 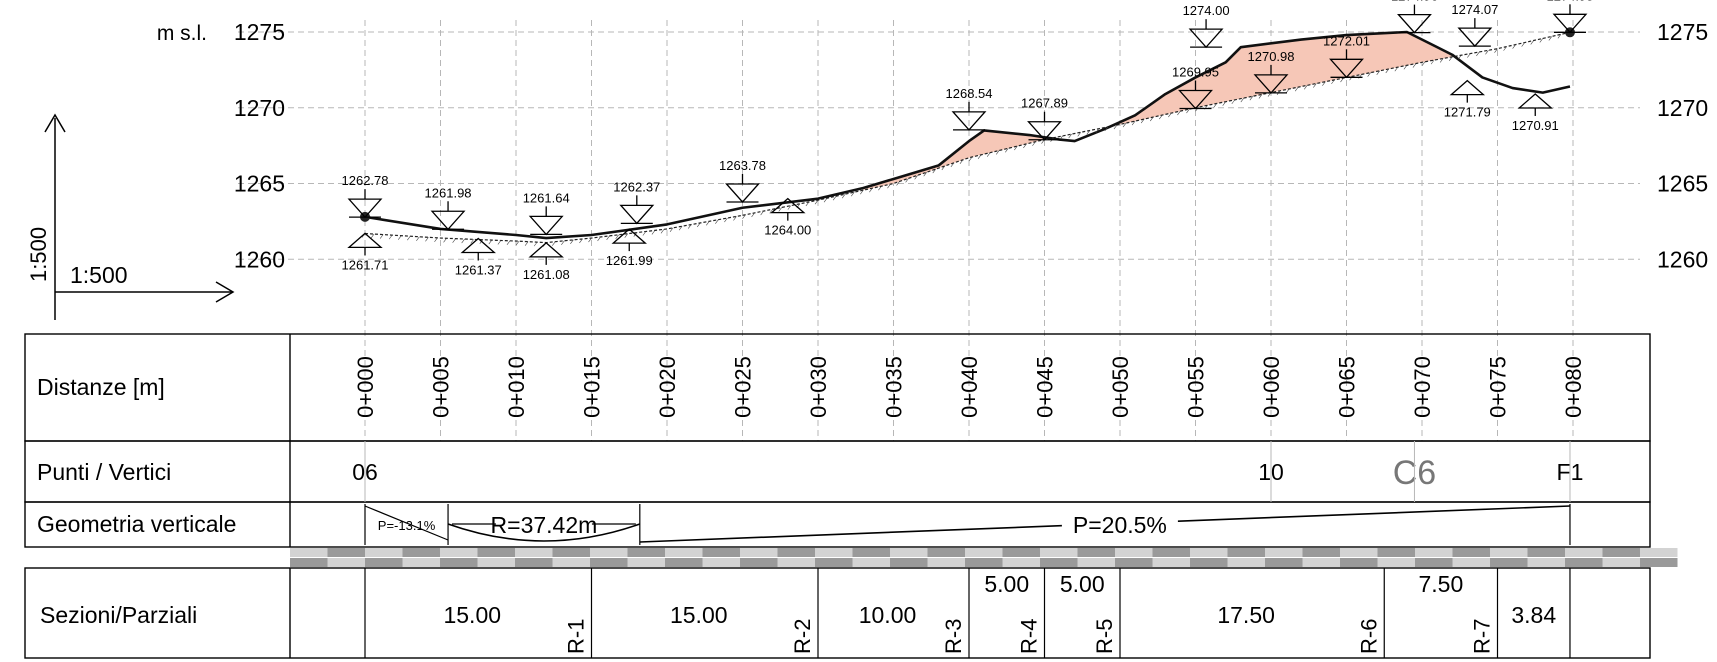 What do you see at coordinates (969, 93) in the screenshot?
I see `elevation-label: 1268.54` at bounding box center [969, 93].